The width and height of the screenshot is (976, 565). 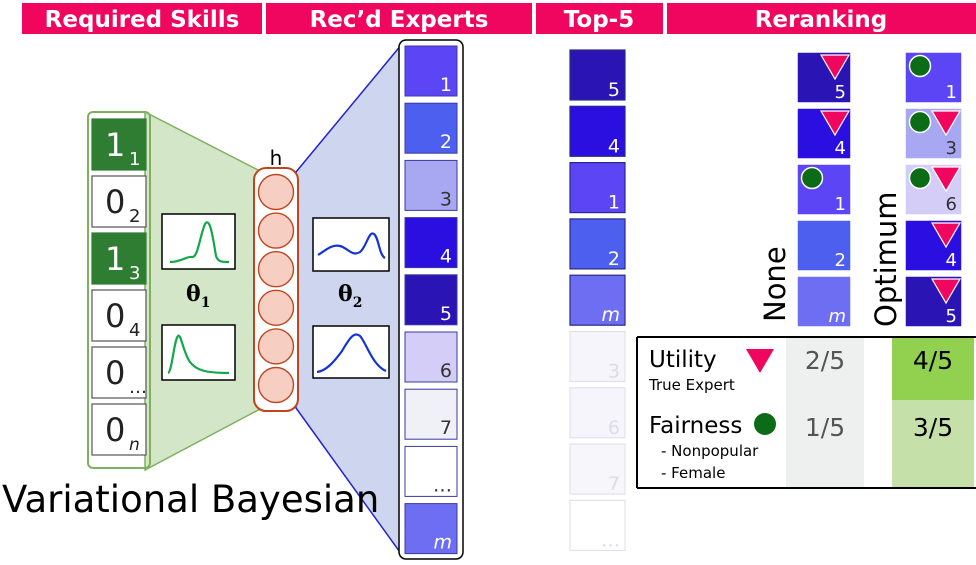 I want to click on cell-label: 2, so click(x=840, y=260).